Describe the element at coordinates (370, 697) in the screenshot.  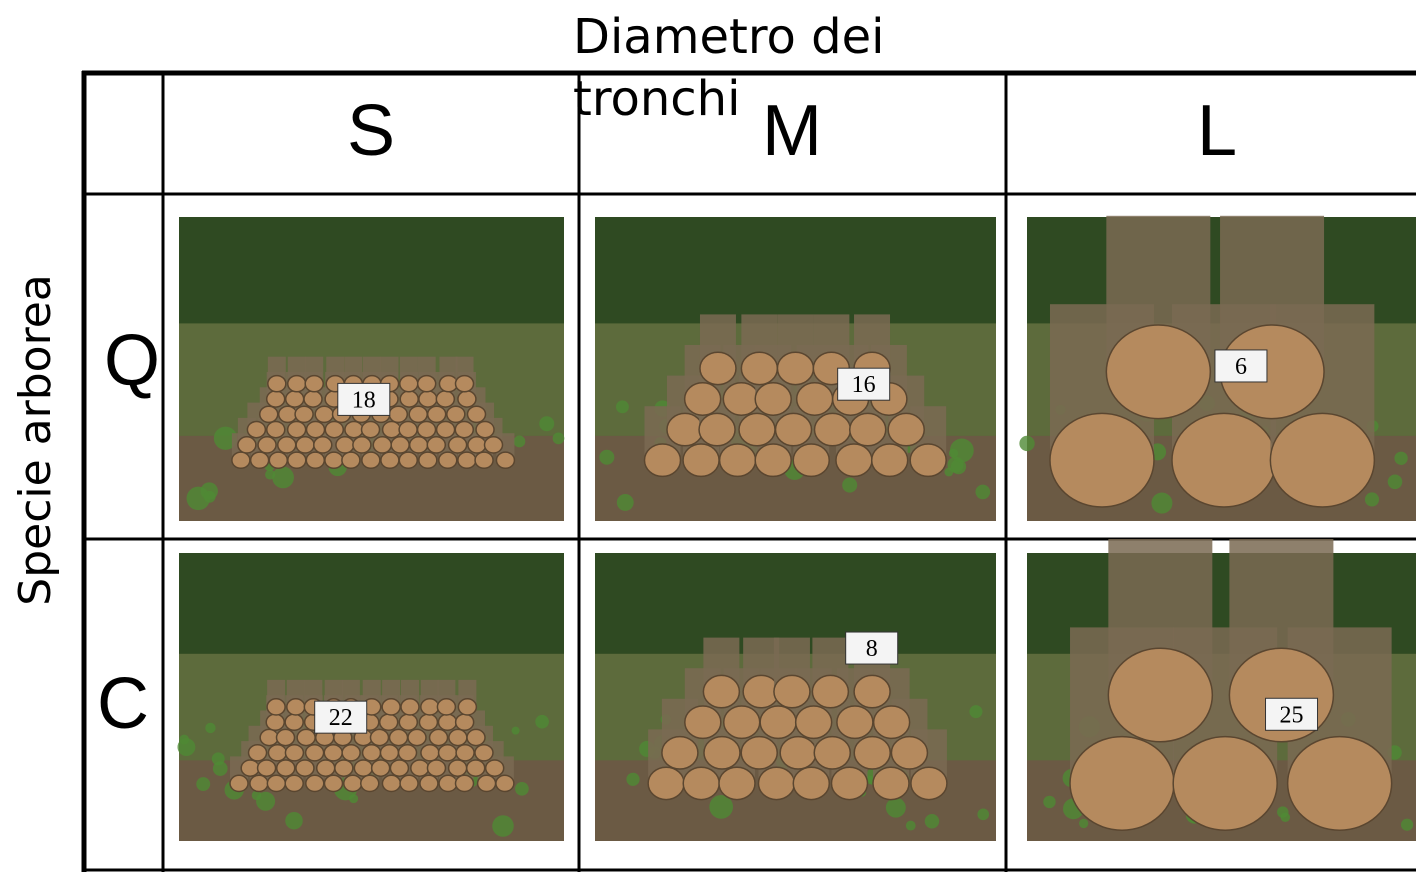
I see `photo: 22` at that location.